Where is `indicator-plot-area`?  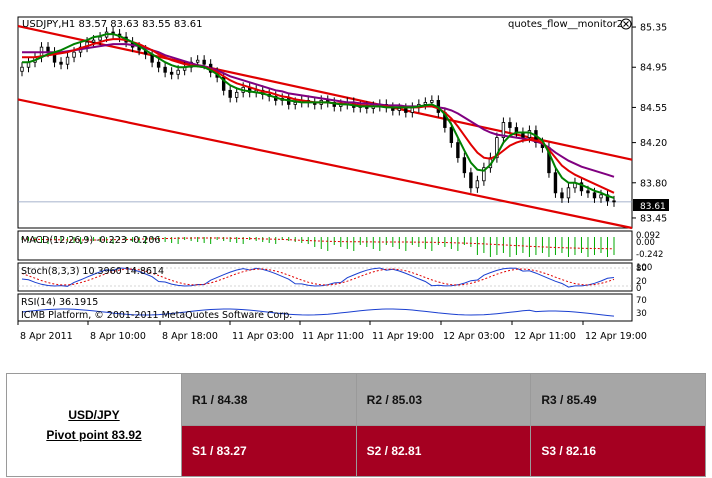 indicator-plot-area is located at coordinates (325, 277).